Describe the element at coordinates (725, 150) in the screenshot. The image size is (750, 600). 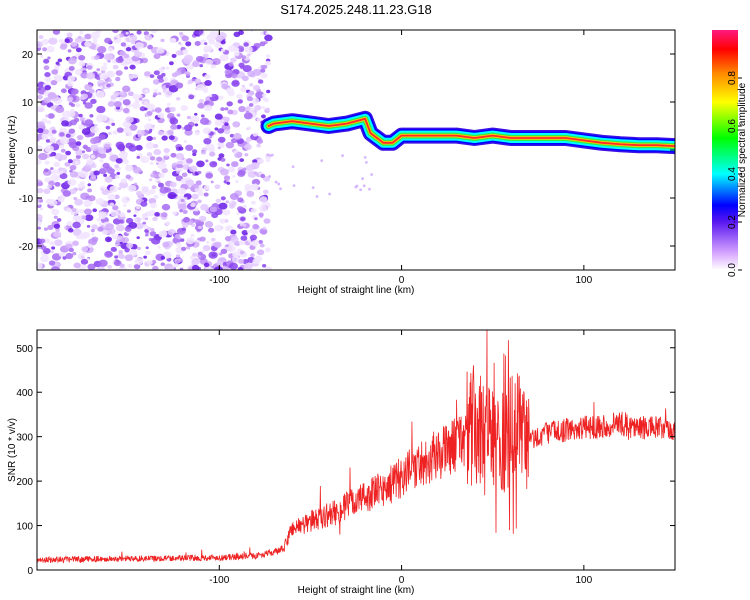
I see `colorbar-gradient` at that location.